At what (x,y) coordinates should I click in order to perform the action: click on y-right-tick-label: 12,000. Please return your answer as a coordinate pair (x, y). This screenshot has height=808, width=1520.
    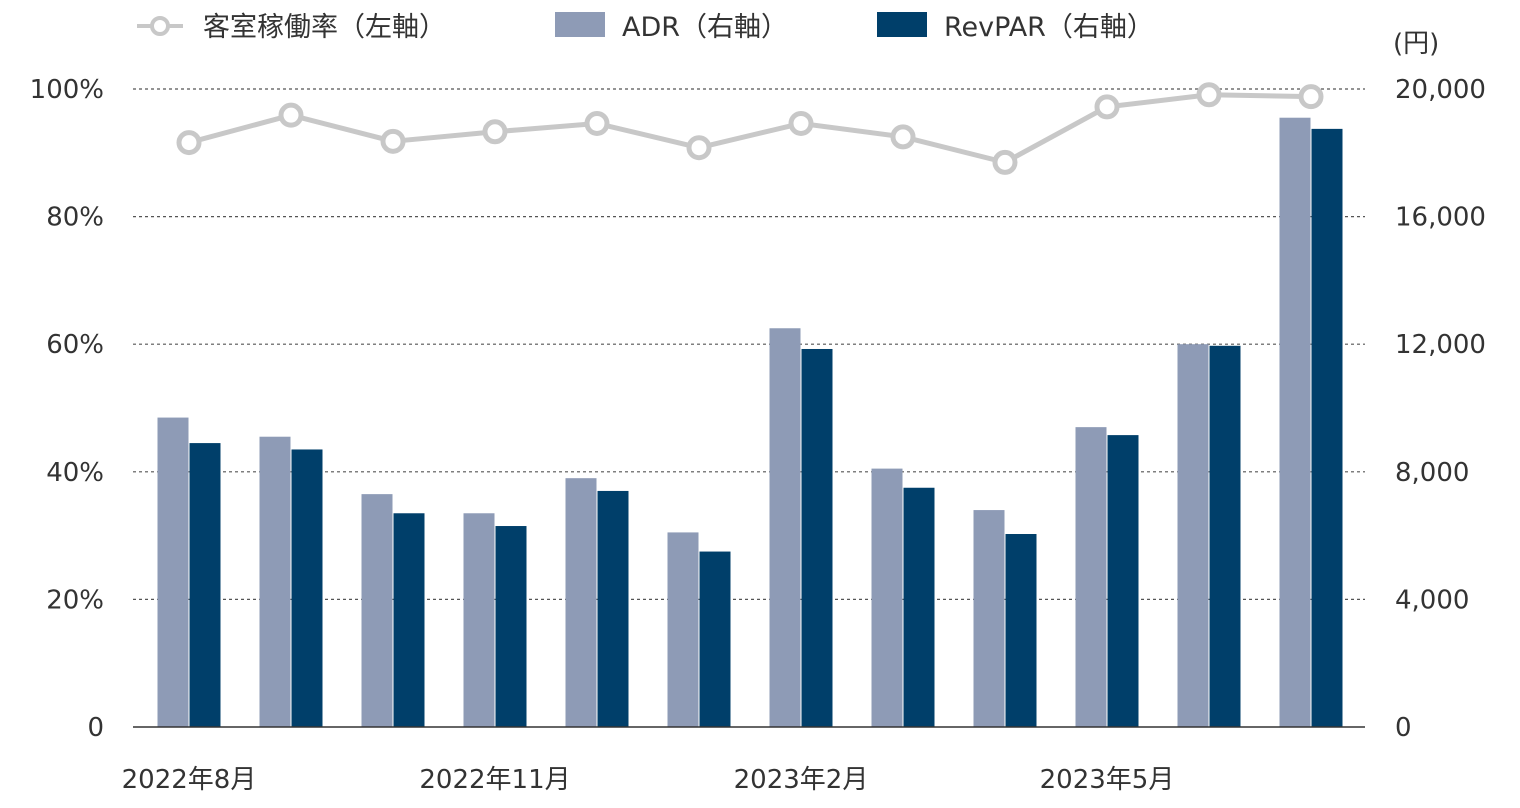
    Looking at the image, I should click on (1440, 345).